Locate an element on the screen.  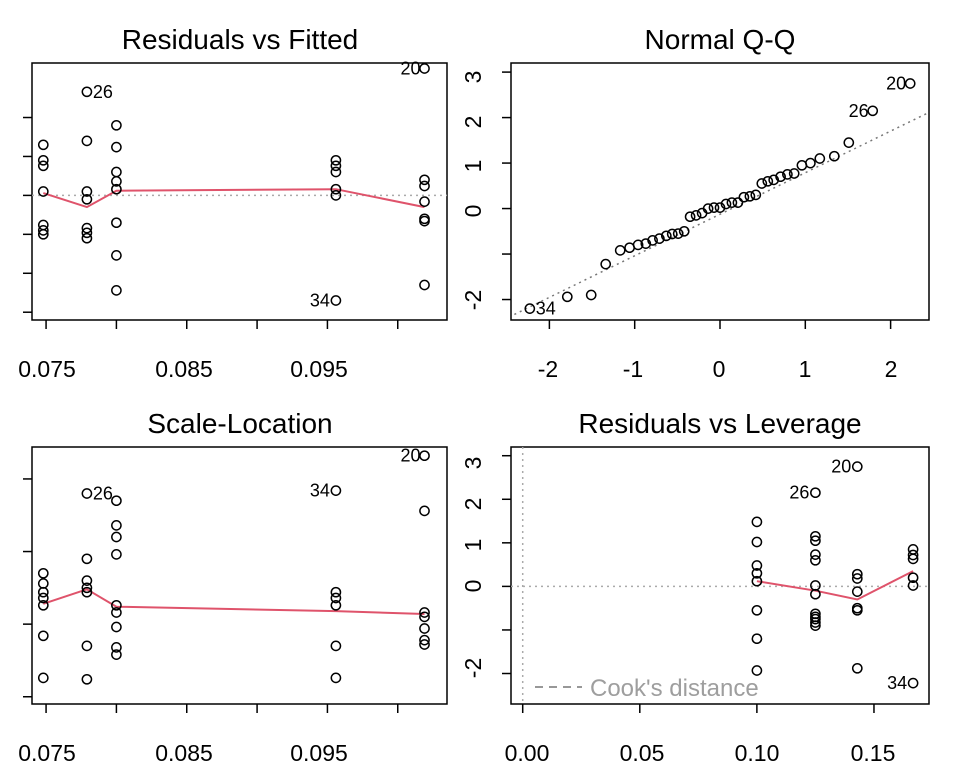
qq-reference-line is located at coordinates (720, 214).